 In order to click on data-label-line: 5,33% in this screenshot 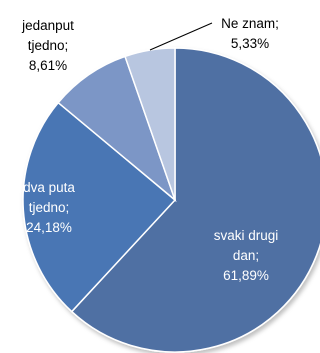, I will do `click(250, 43)`.